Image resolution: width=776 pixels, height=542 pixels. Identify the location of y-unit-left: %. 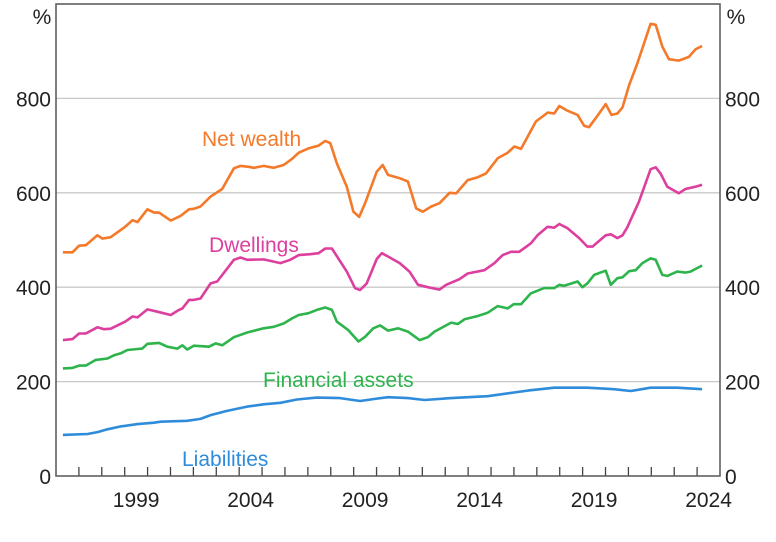
(42, 17).